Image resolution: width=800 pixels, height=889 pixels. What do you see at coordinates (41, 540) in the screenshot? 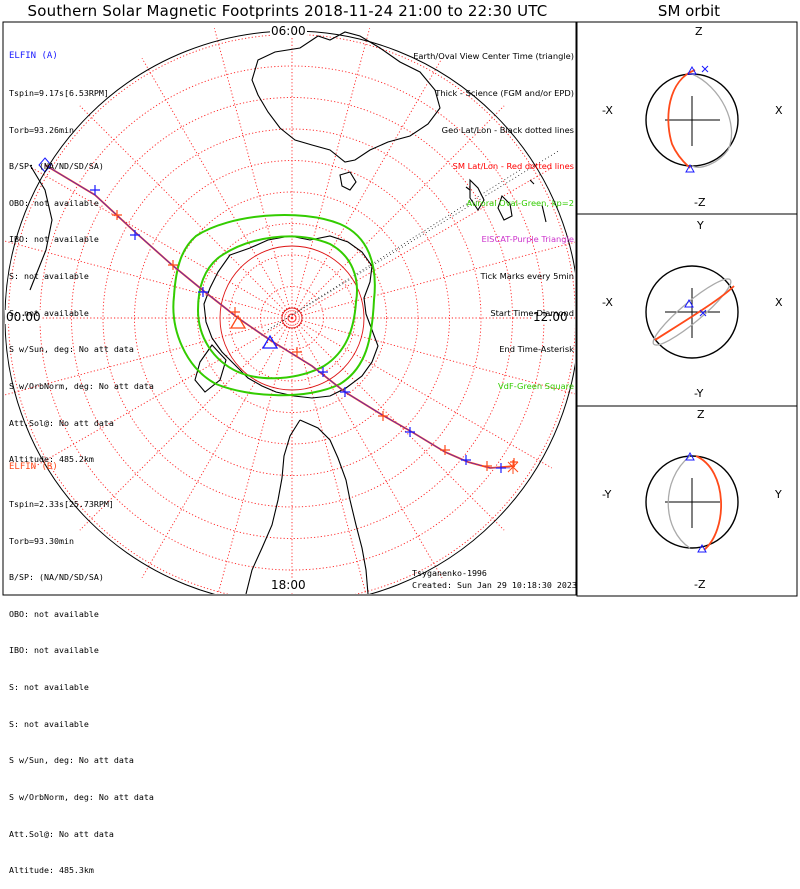
I see `elfin-b-line: Torb=93.30min` at bounding box center [41, 540].